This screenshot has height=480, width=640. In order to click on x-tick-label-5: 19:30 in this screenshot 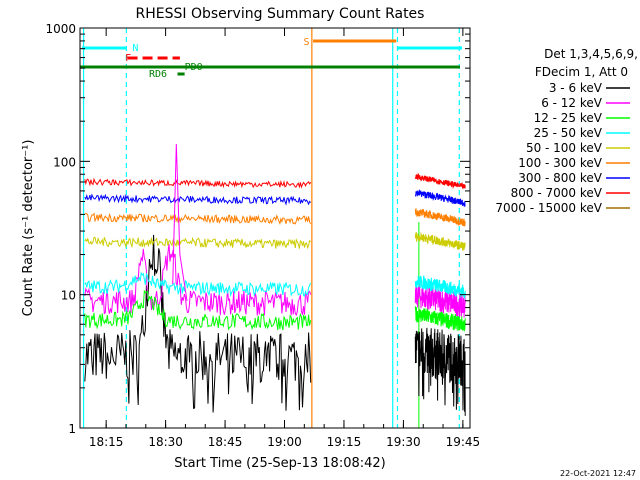, I will do `click(403, 442)`.